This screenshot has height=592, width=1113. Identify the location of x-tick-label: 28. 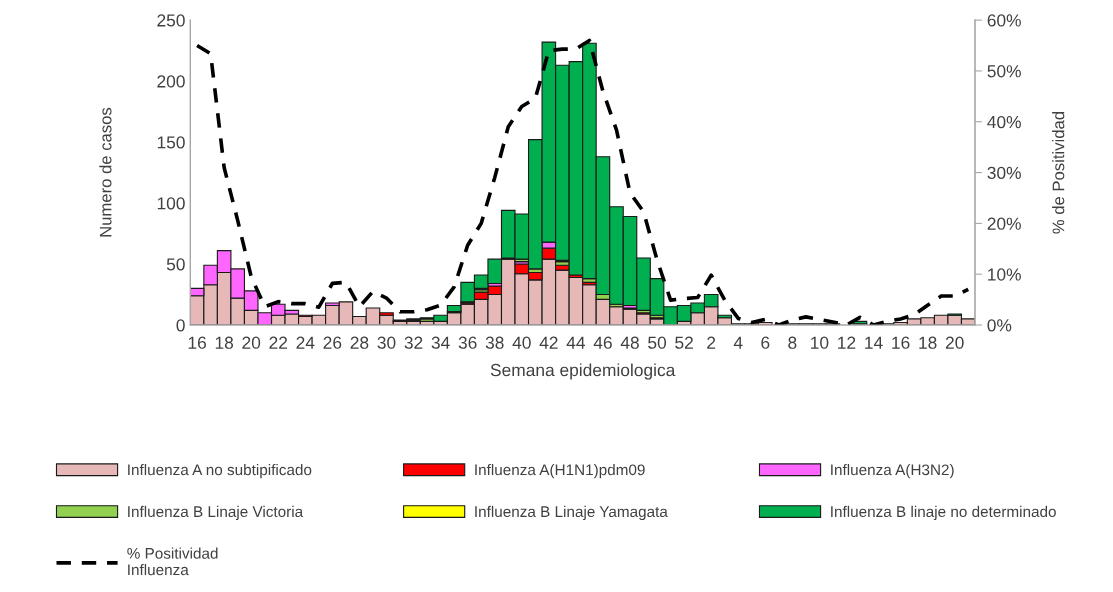
(359, 342).